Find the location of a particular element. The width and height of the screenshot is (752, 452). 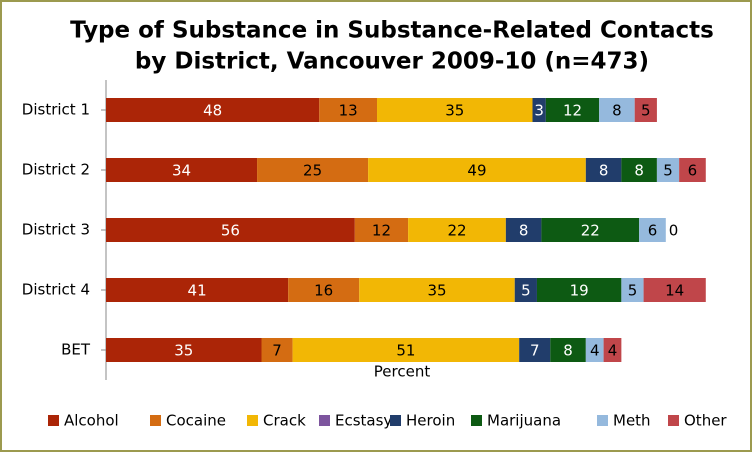

data-label: 56 is located at coordinates (230, 231).